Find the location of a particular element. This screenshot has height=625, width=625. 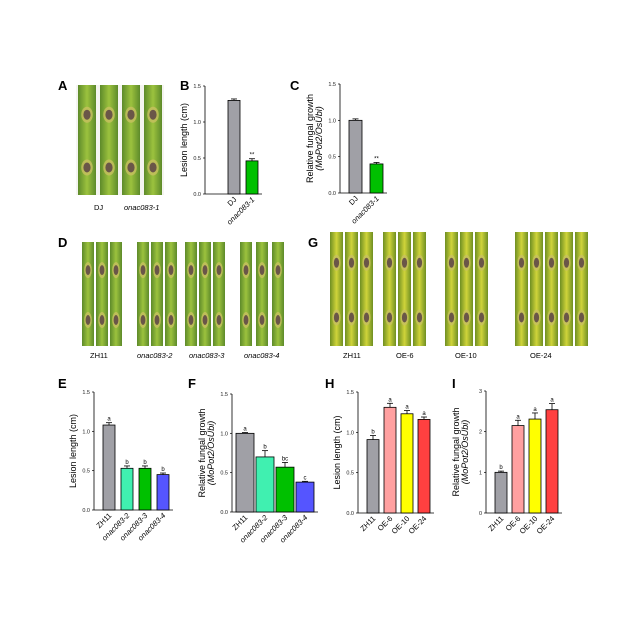

panel-label: I is located at coordinates (454, 383).